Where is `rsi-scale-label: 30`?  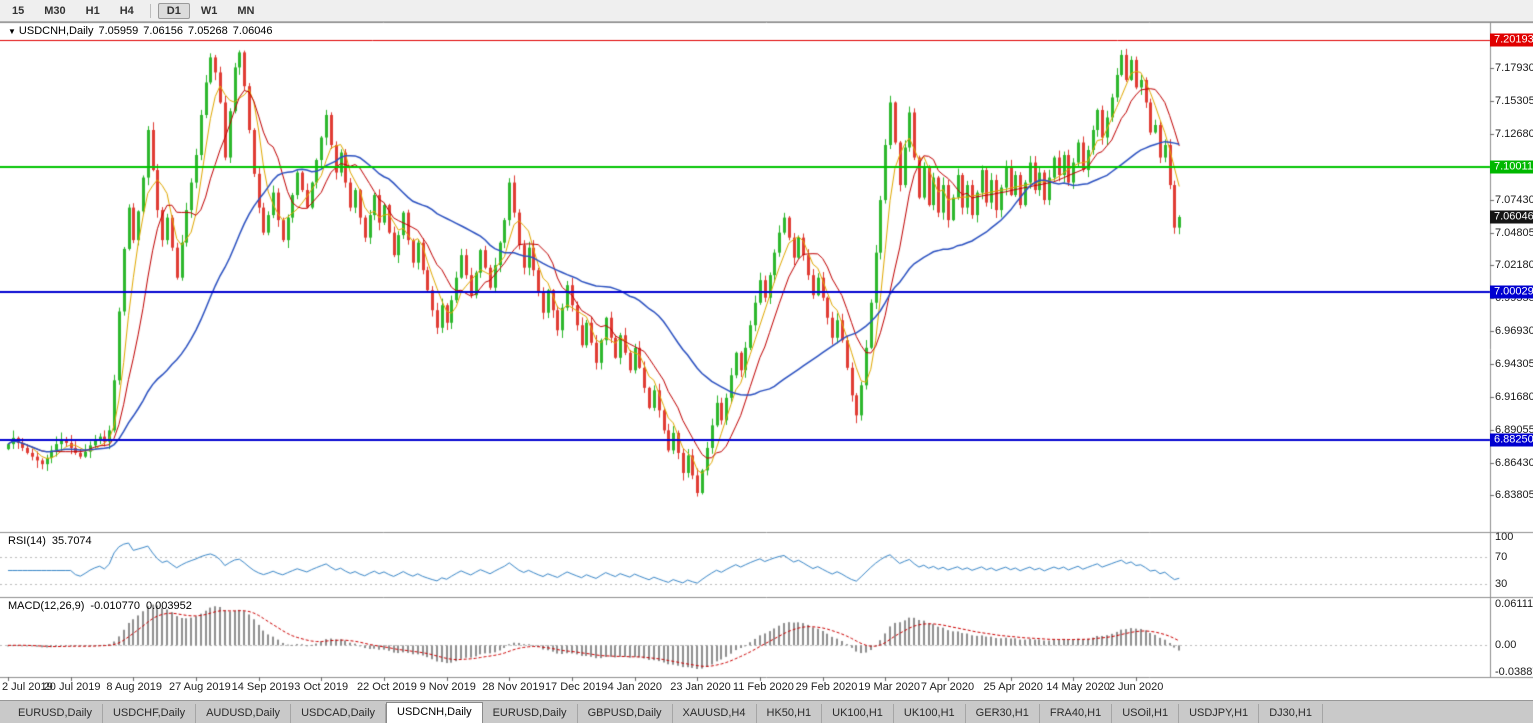
rsi-scale-label: 30 is located at coordinates (1501, 583).